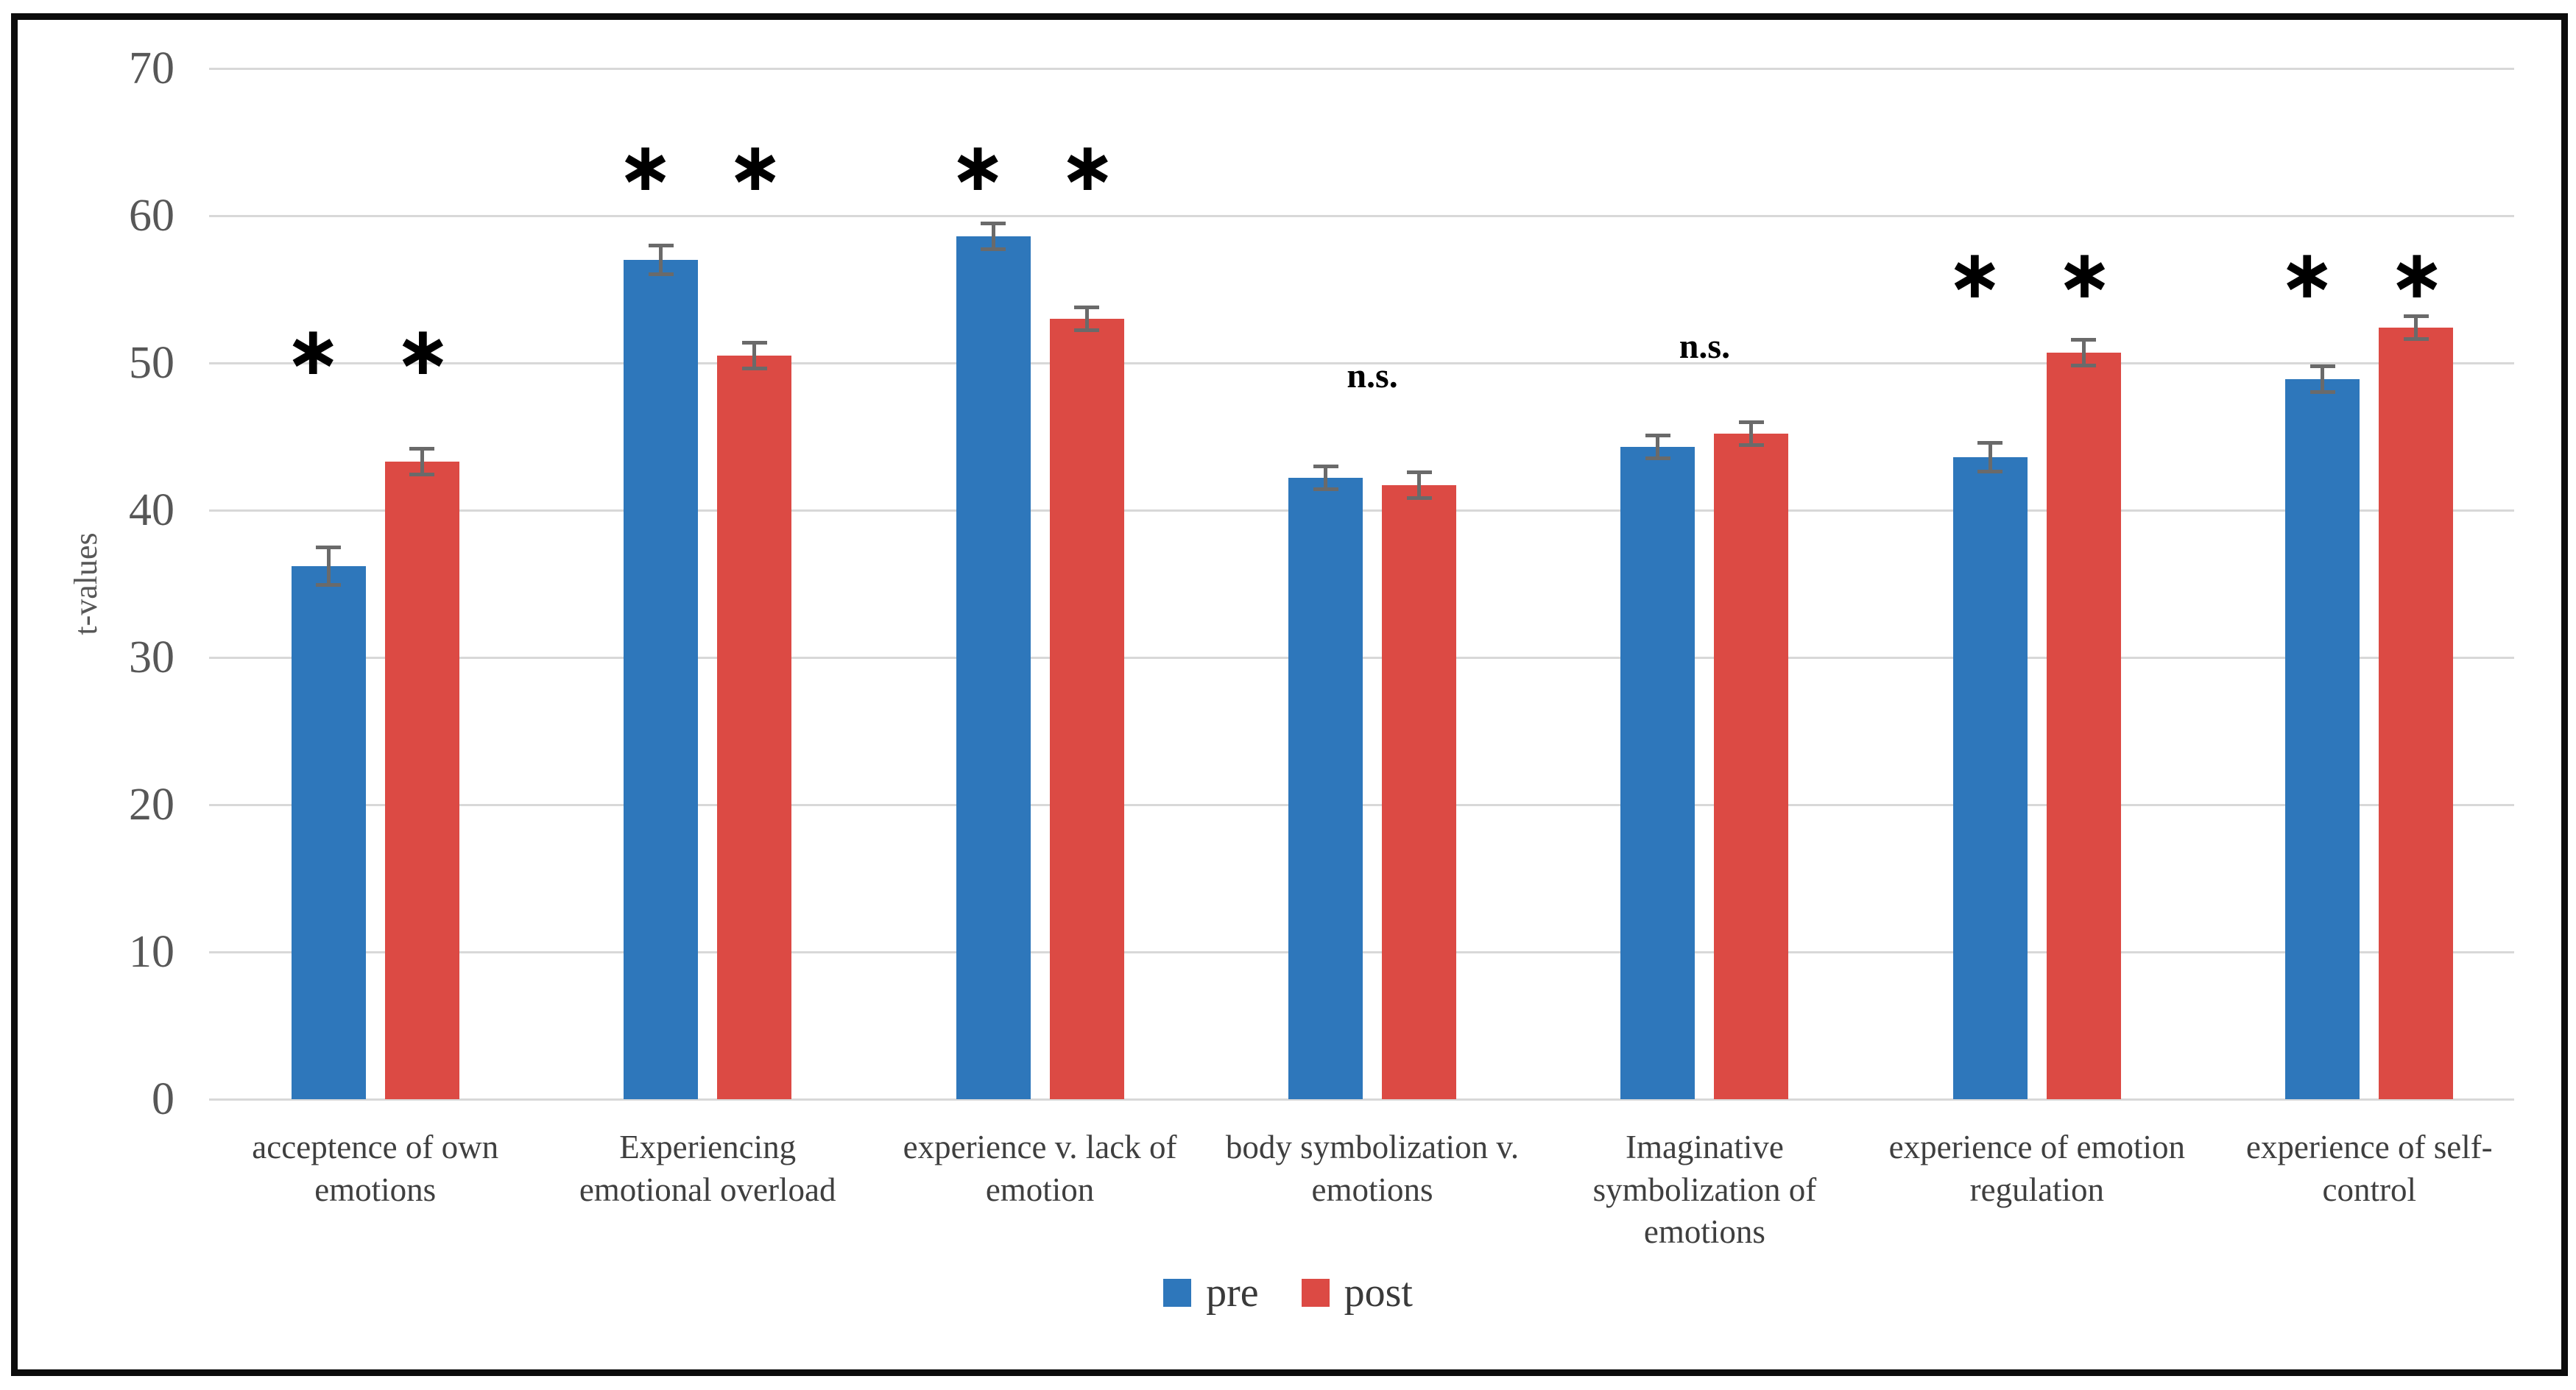 The width and height of the screenshot is (2576, 1390). Describe the element at coordinates (1372, 375) in the screenshot. I see `sig-marker-3: n.s.` at that location.